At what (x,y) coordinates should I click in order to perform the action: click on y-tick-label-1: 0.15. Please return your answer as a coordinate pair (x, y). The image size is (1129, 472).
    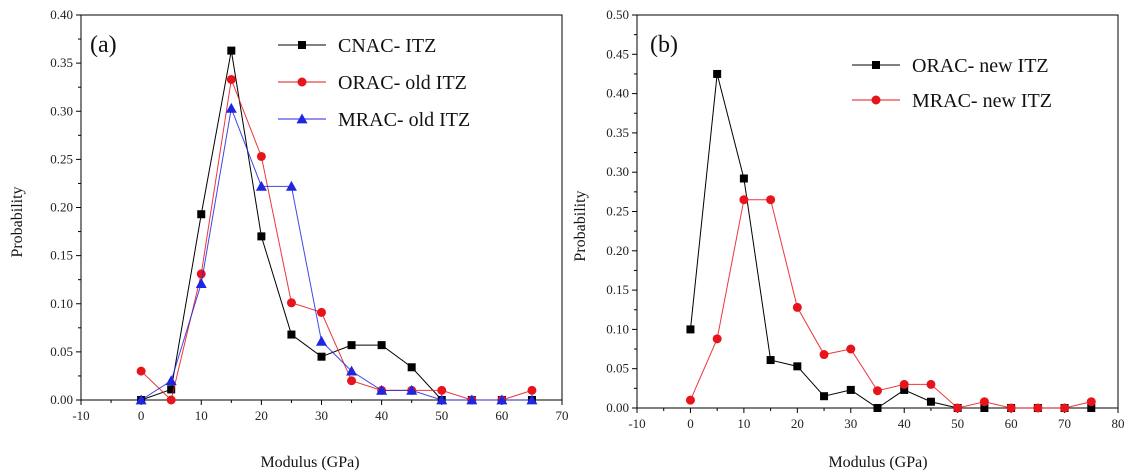
    Looking at the image, I should click on (617, 289).